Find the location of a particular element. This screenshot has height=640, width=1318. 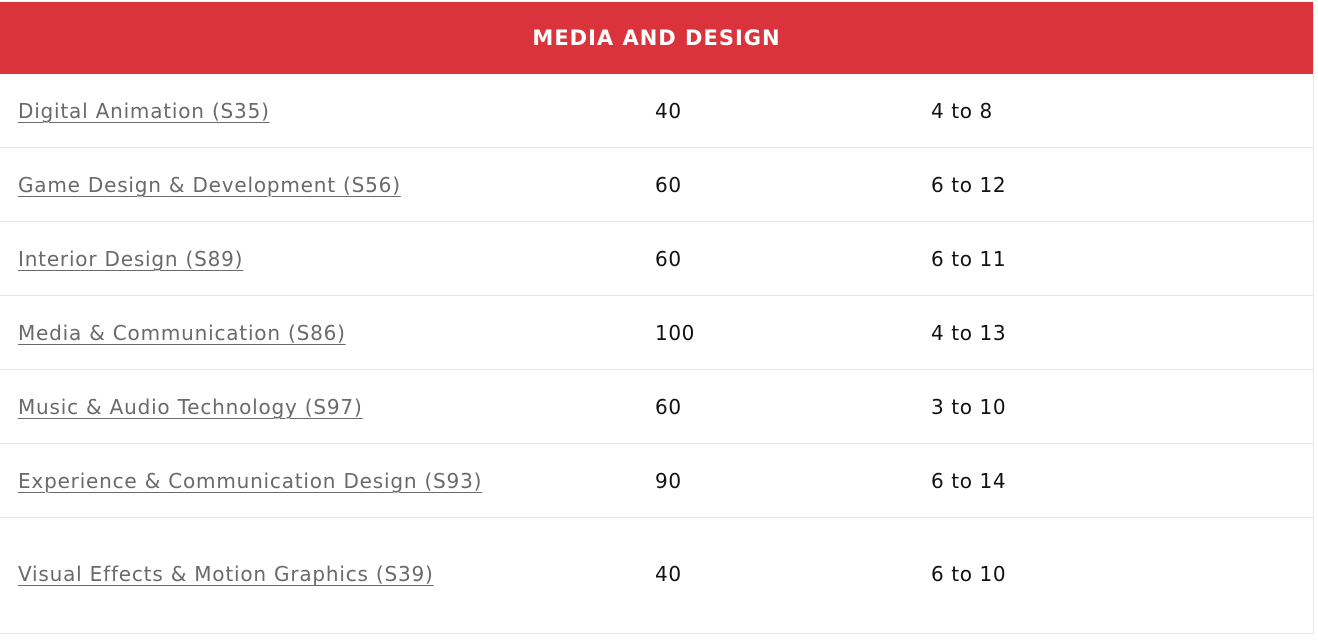

table-row: Media & Communication (S86) 100 4 to 13 is located at coordinates (656, 333).